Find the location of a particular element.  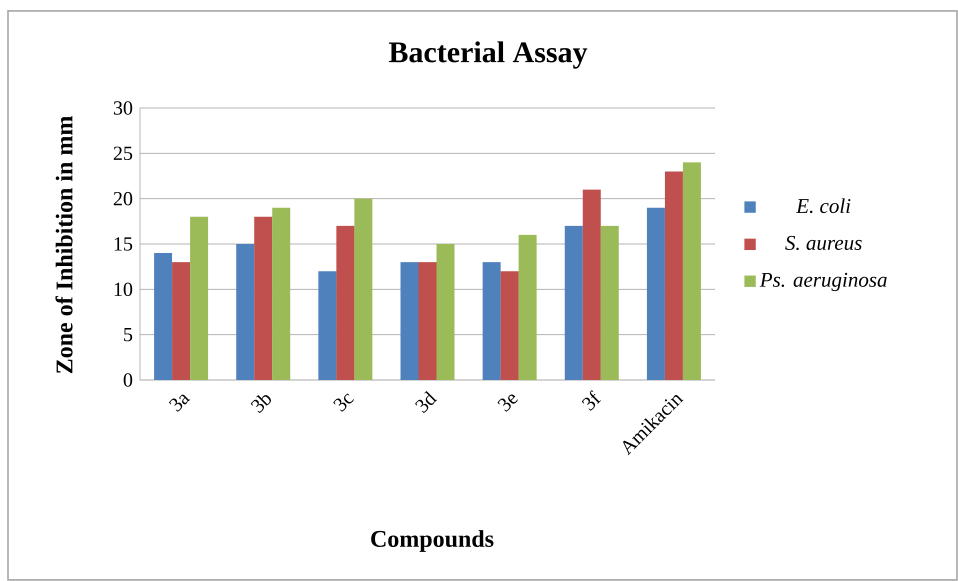

y-tick-label: 30 is located at coordinates (123, 108).